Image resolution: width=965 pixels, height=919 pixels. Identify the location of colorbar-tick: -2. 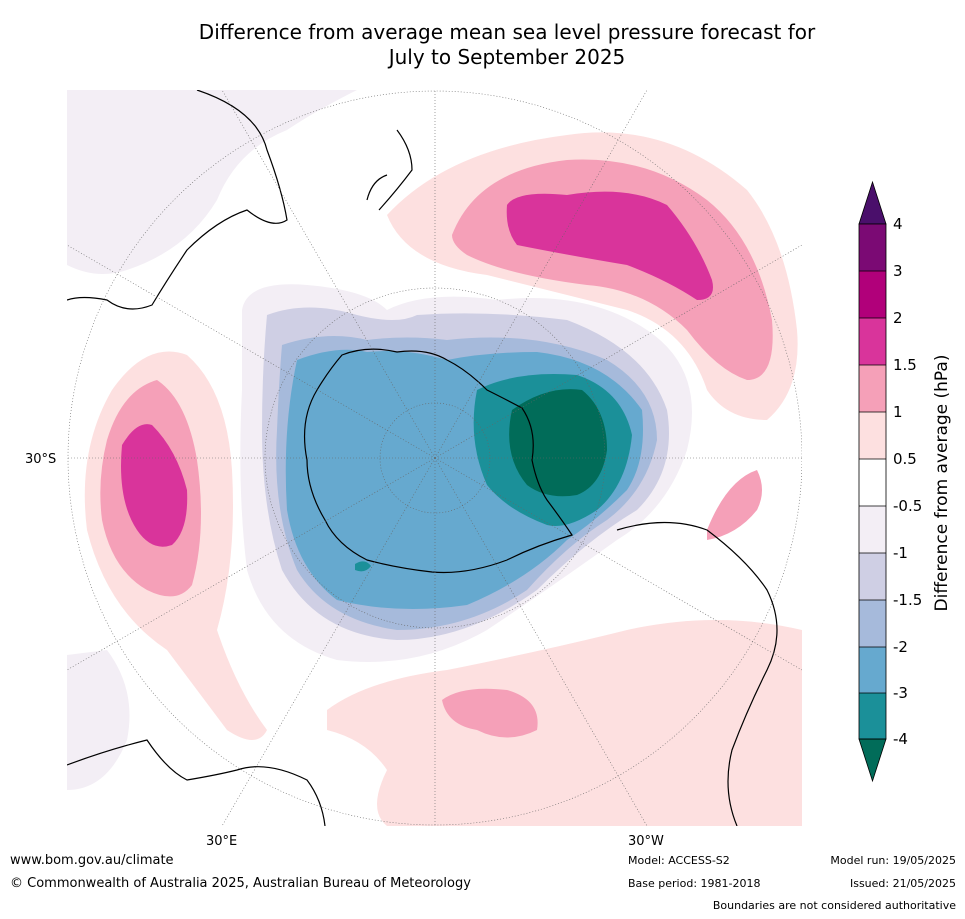
(900, 647).